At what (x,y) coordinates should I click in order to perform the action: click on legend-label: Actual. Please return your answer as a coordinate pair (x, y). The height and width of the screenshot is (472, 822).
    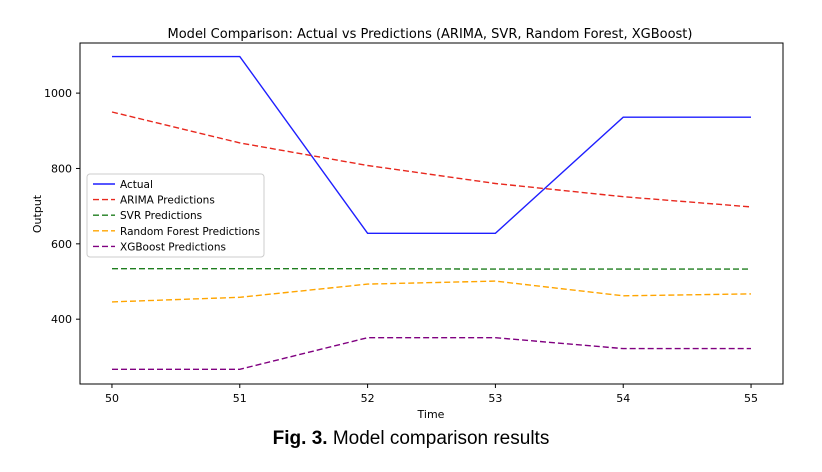
    Looking at the image, I should click on (136, 185).